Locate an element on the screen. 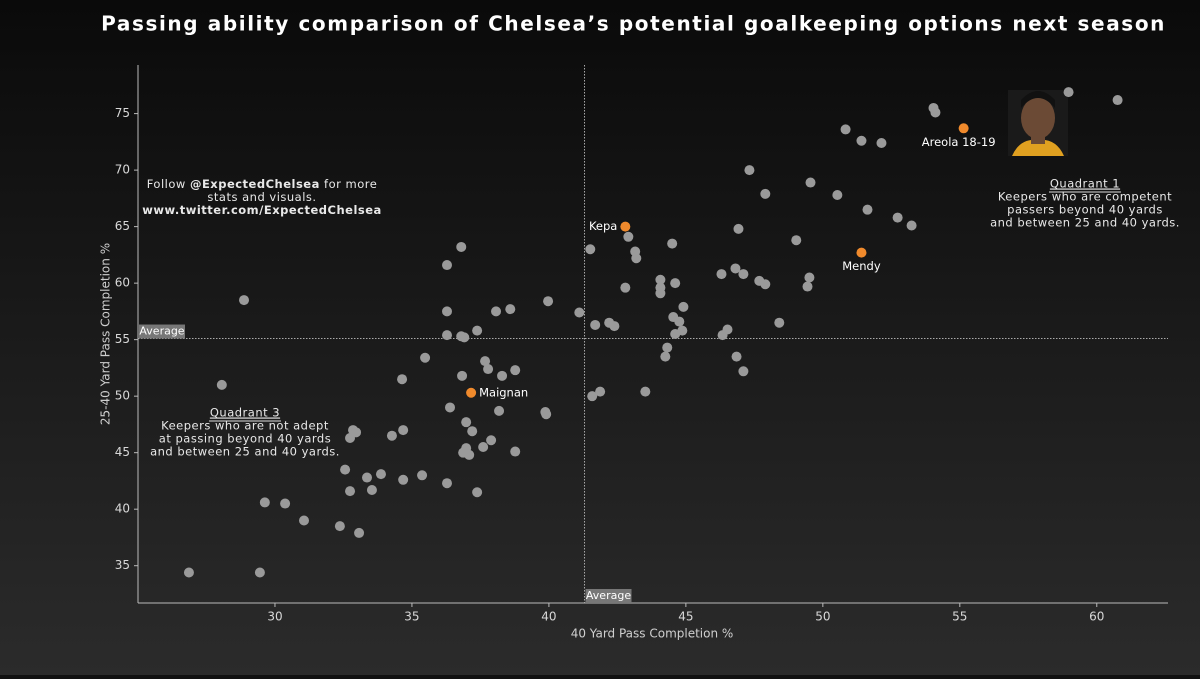 The width and height of the screenshot is (1200, 679). y-tick-label: 50 is located at coordinates (122, 396).